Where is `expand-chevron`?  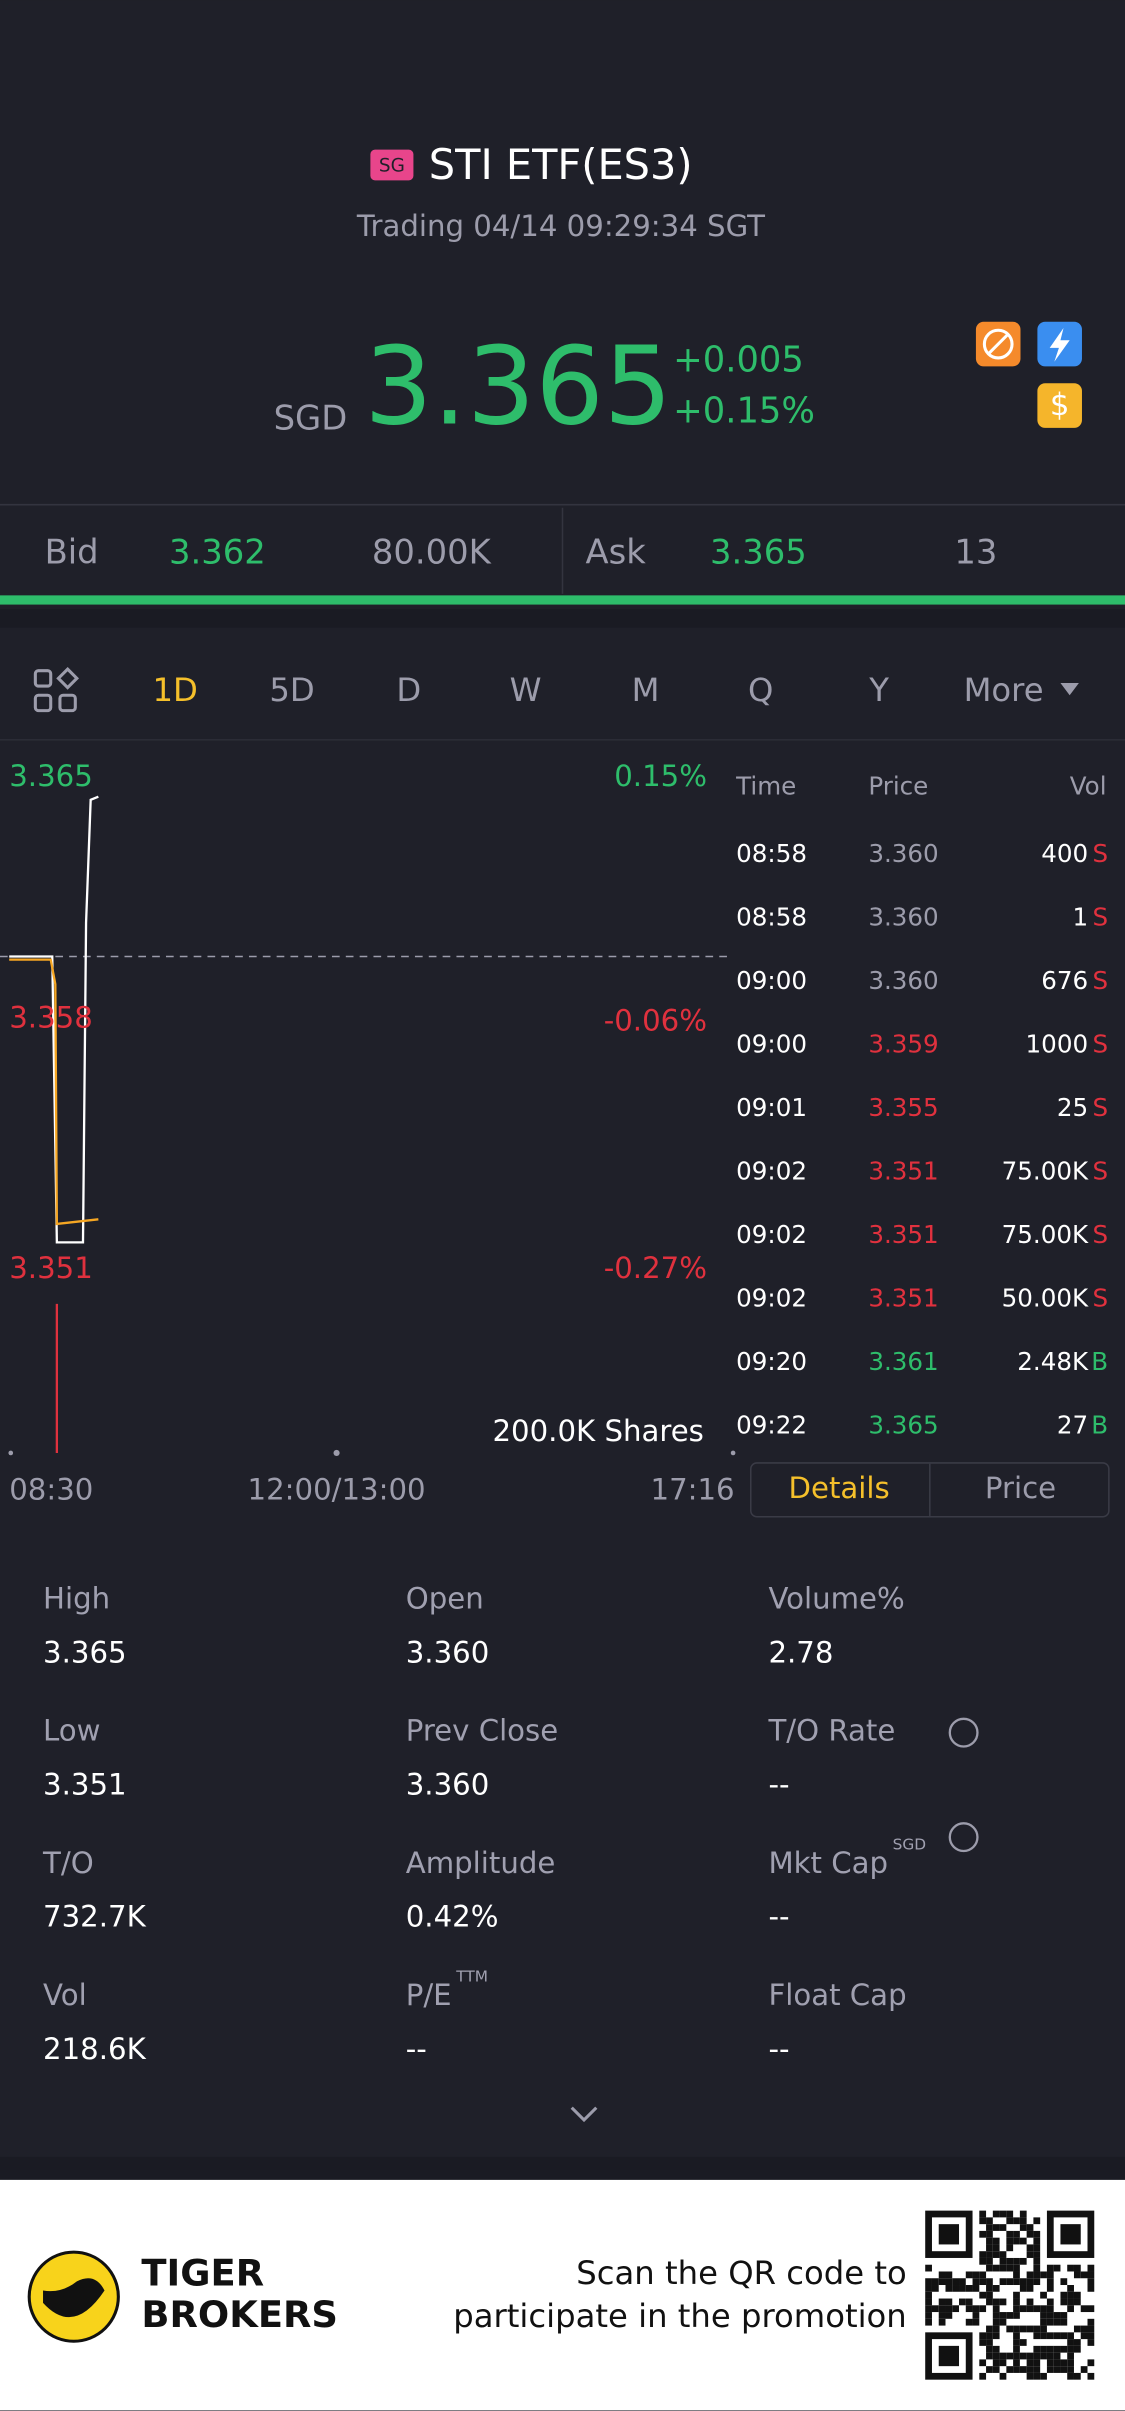
expand-chevron is located at coordinates (584, 2114).